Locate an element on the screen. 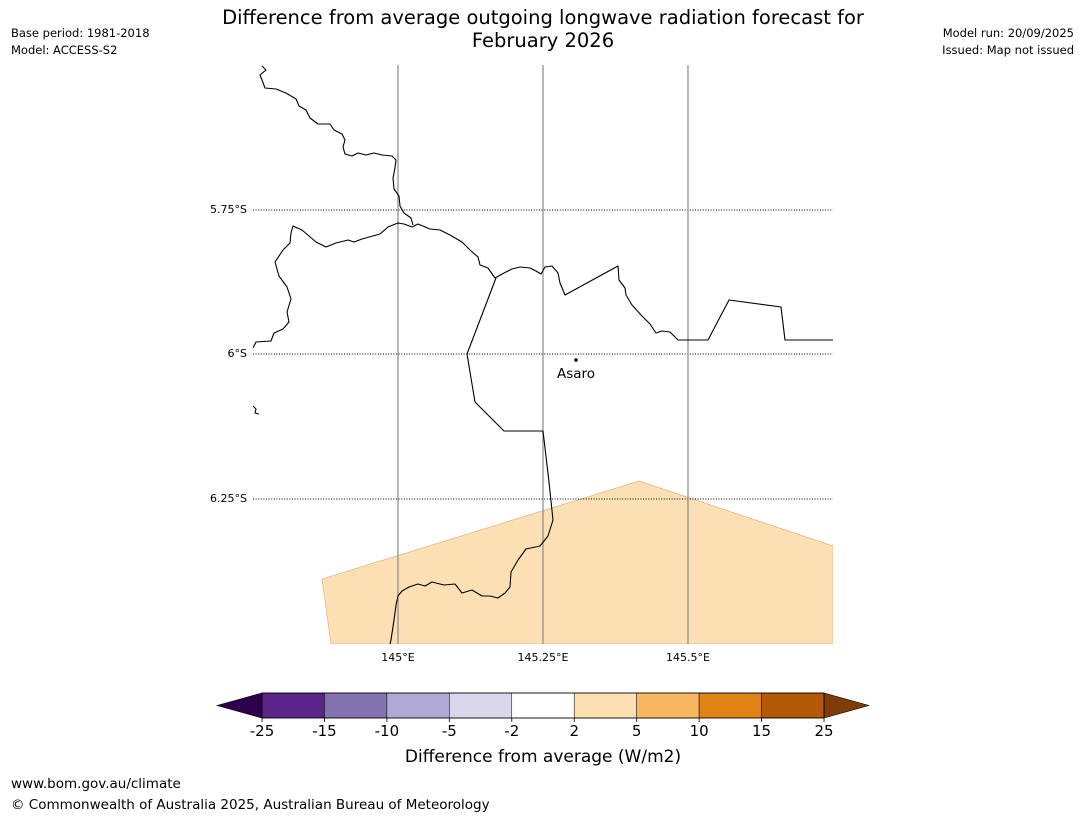  color-legend: -25 -15 -10 -5 -2 2 5 10 15 25 is located at coordinates (543, 716).